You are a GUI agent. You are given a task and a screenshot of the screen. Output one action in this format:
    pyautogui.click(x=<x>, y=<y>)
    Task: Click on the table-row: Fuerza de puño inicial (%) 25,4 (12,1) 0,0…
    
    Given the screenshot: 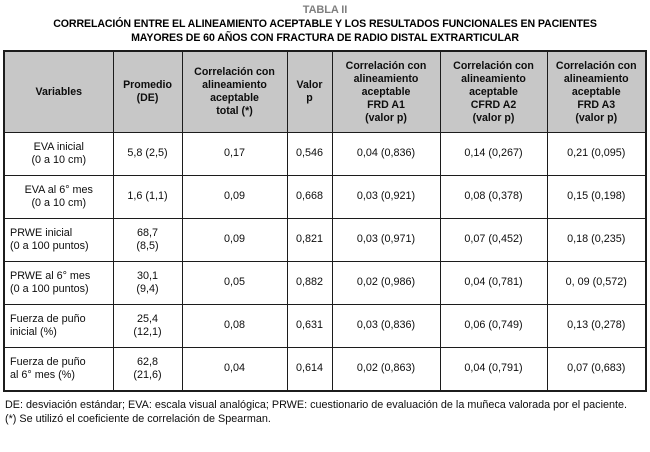 What is the action you would take?
    pyautogui.click(x=325, y=326)
    